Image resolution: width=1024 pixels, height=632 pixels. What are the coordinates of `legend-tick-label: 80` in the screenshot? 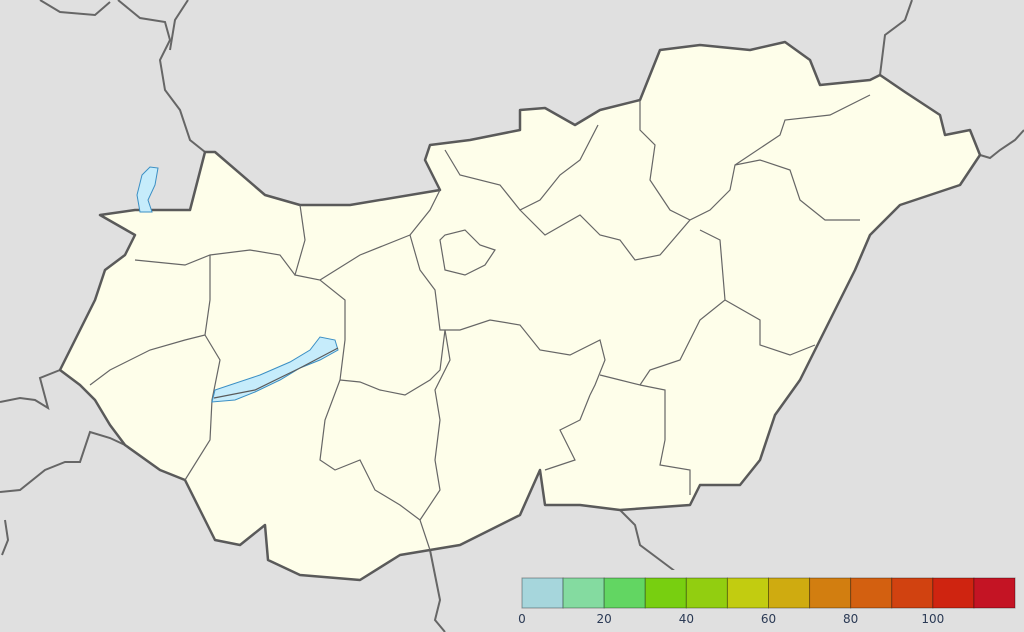 It's located at (850, 619).